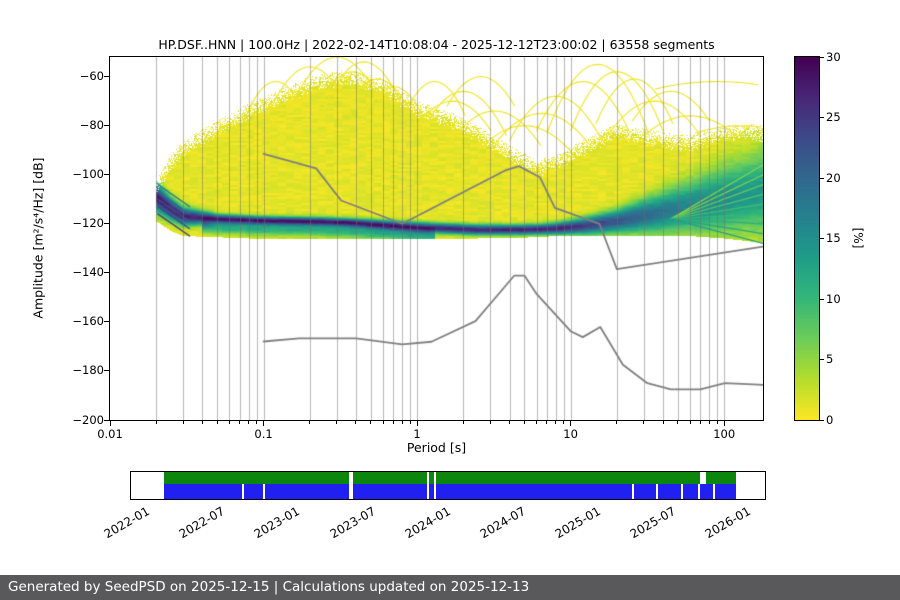 This screenshot has height=600, width=900. I want to click on colorbar-gradient-canvas, so click(807, 238).